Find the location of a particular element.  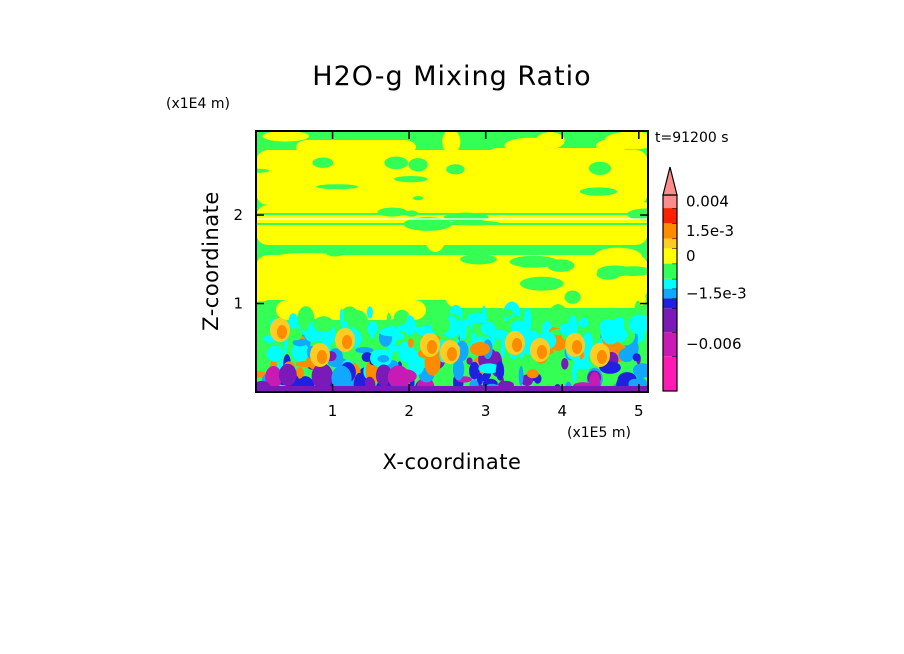

colorbar-overflow-arrow is located at coordinates (670, 181).